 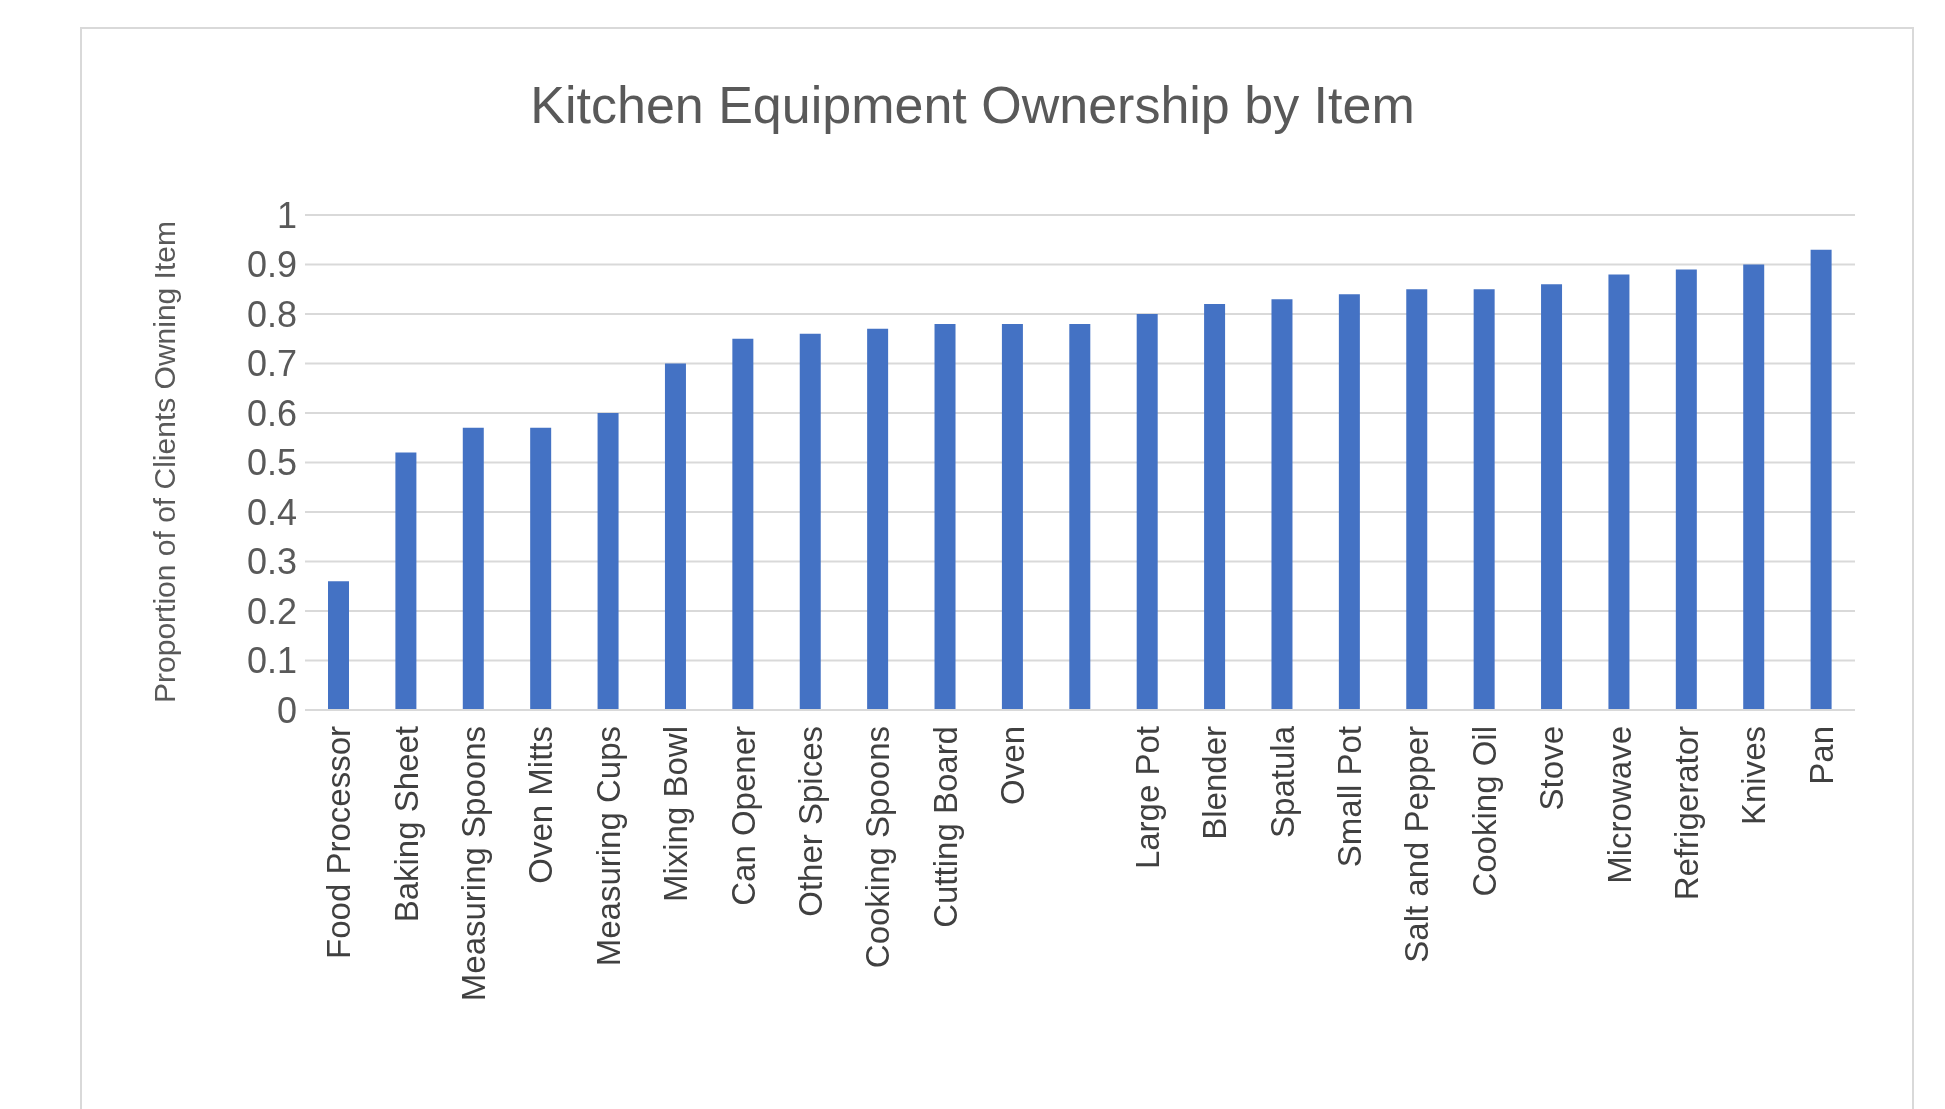 What do you see at coordinates (1484, 811) in the screenshot?
I see `x-tick-label: Cooking Oil` at bounding box center [1484, 811].